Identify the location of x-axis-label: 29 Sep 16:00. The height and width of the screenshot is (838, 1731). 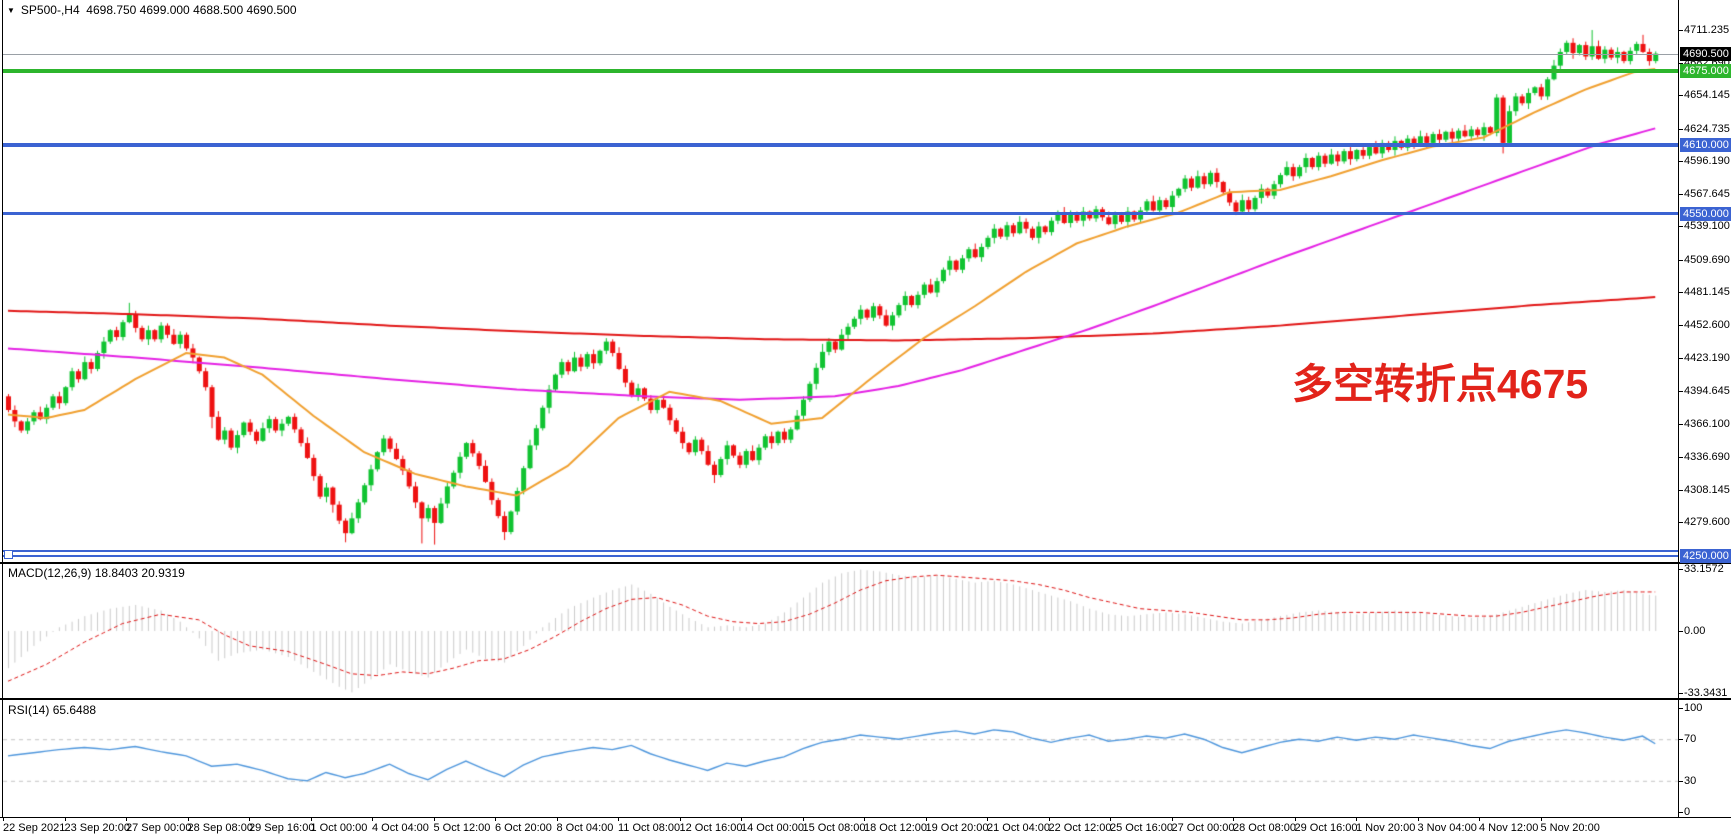
(282, 828).